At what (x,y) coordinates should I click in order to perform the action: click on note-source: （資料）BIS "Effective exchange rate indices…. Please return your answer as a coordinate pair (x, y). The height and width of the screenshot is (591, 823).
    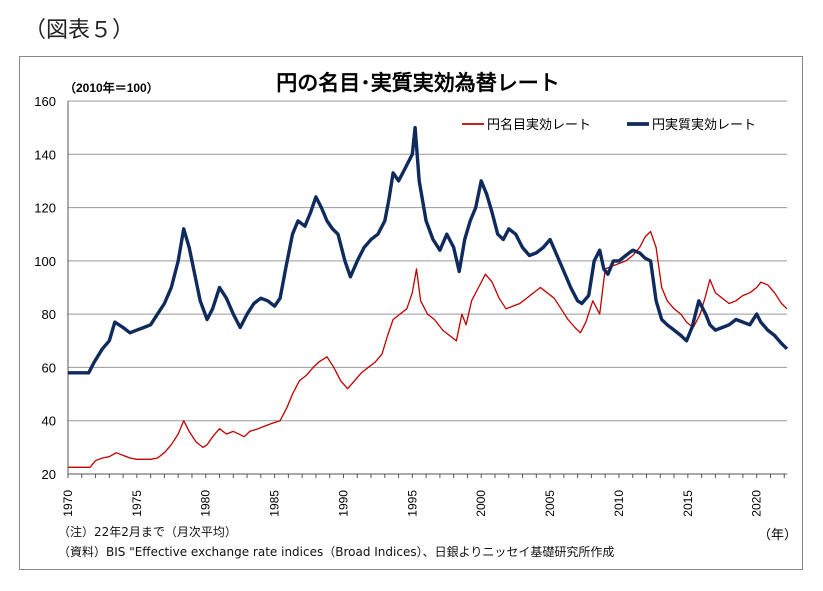
    Looking at the image, I should click on (336, 552).